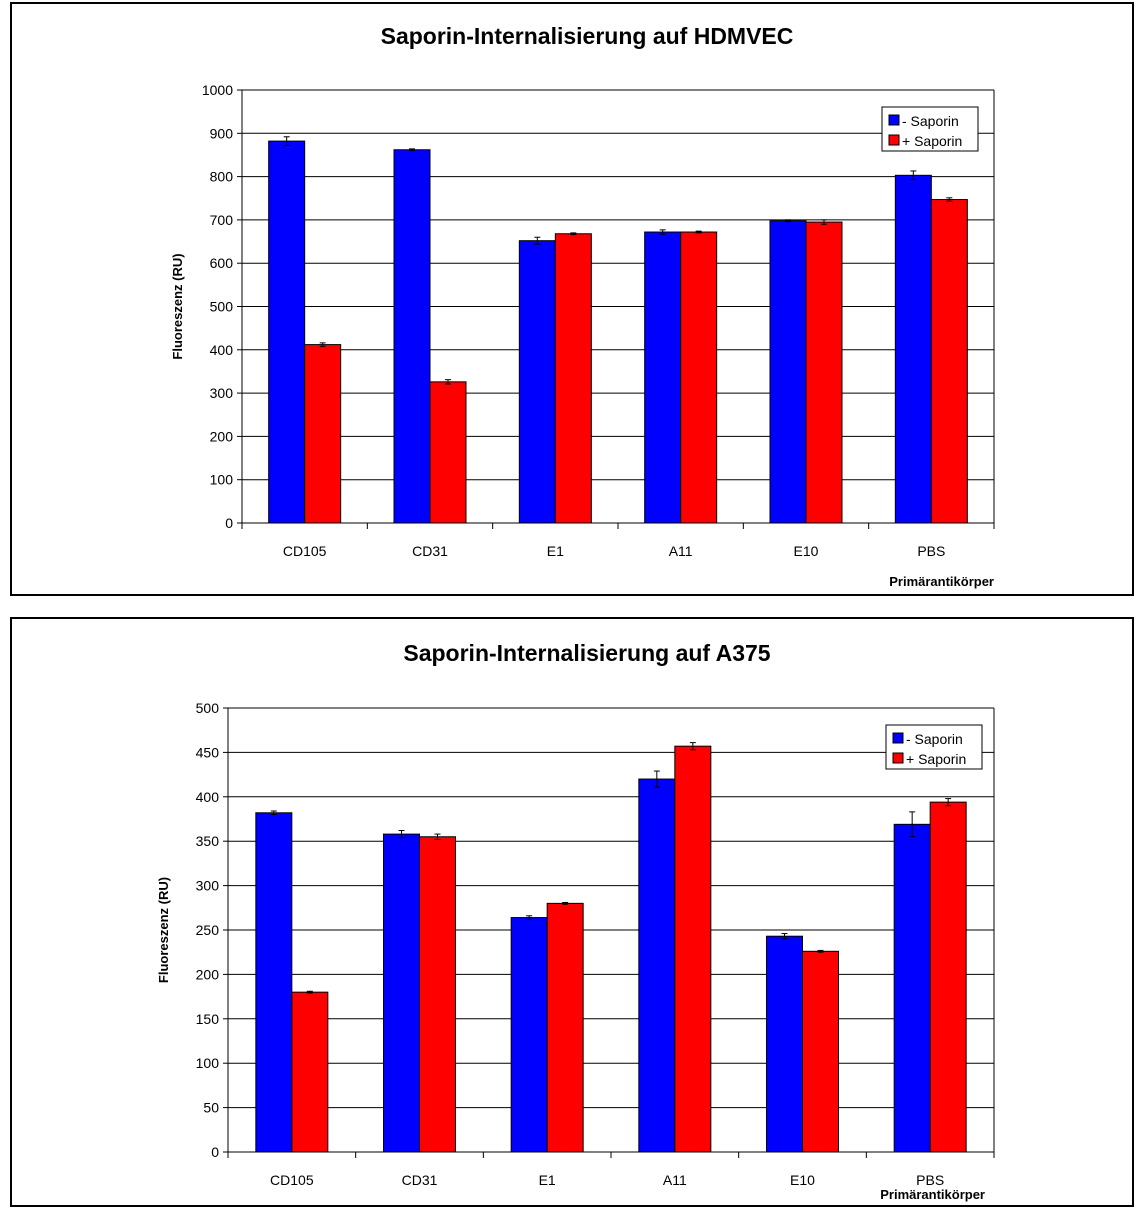 The image size is (1136, 1208). I want to click on y-tick-label: 450, so click(208, 752).